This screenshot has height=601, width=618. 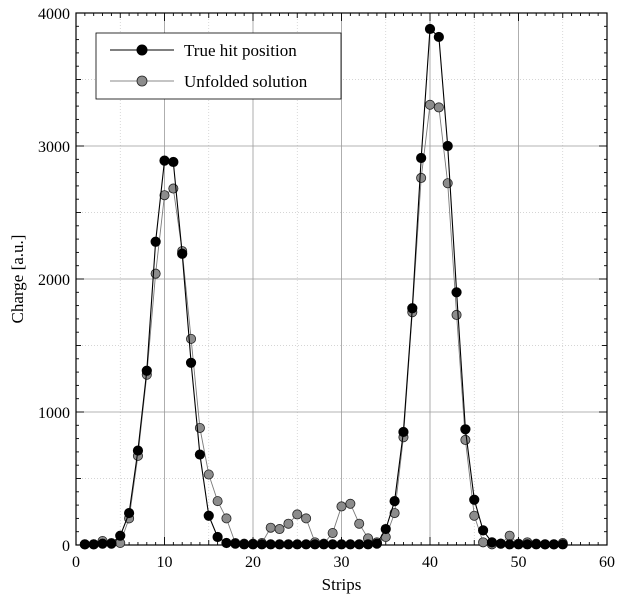 I want to click on x-tick-label: 30, so click(x=342, y=562).